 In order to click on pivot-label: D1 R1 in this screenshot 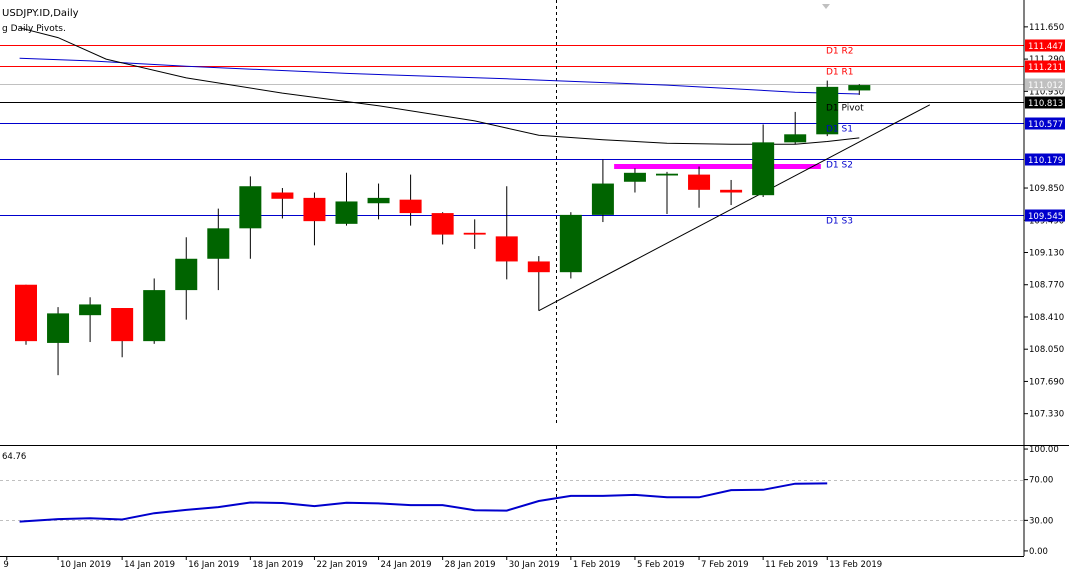, I will do `click(840, 73)`.